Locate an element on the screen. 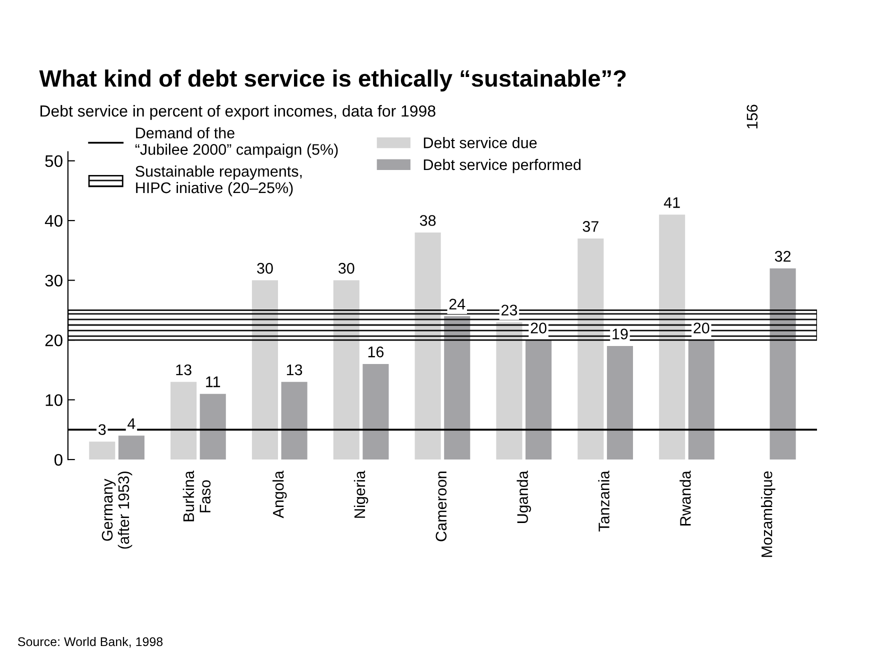 The width and height of the screenshot is (871, 666). y-tick-label: 20 is located at coordinates (53, 340).